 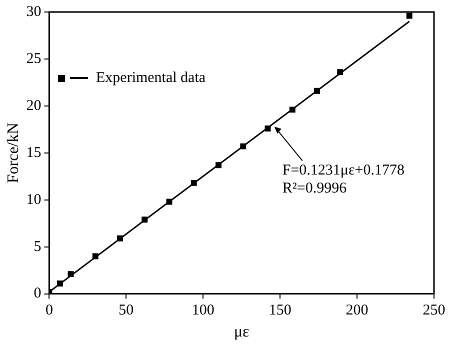 What do you see at coordinates (434, 310) in the screenshot?
I see `x-tick-label: 250` at bounding box center [434, 310].